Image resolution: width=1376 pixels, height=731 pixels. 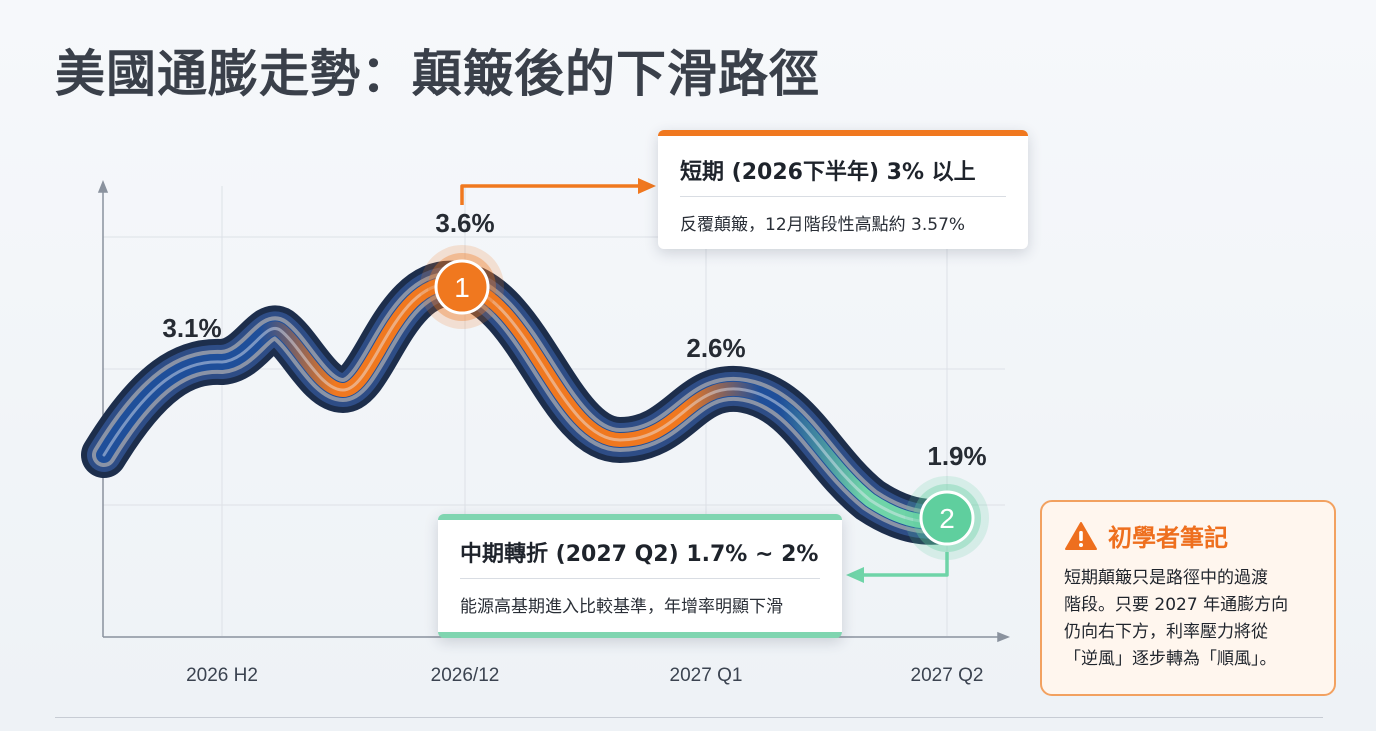 I want to click on data-label: 1.9%, so click(x=956, y=456).